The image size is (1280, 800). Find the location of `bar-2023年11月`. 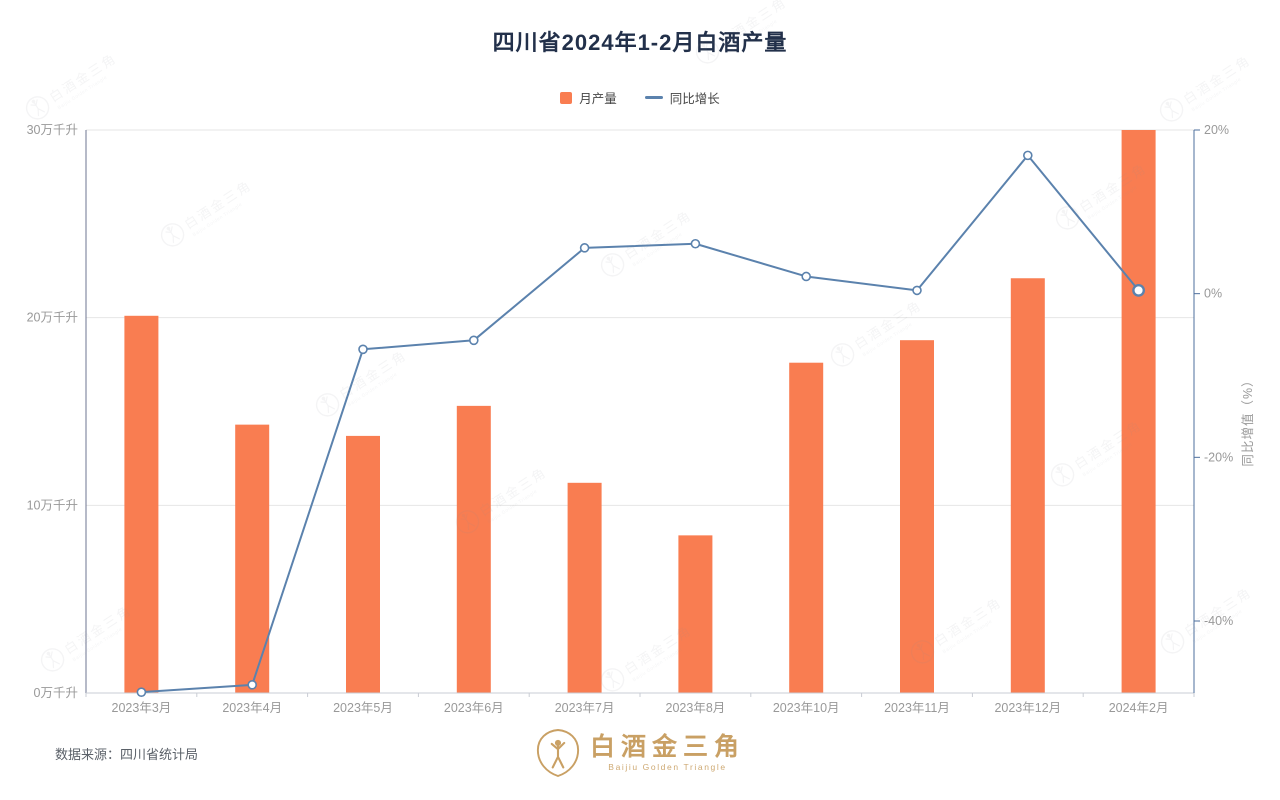

bar-2023年11月 is located at coordinates (917, 516).